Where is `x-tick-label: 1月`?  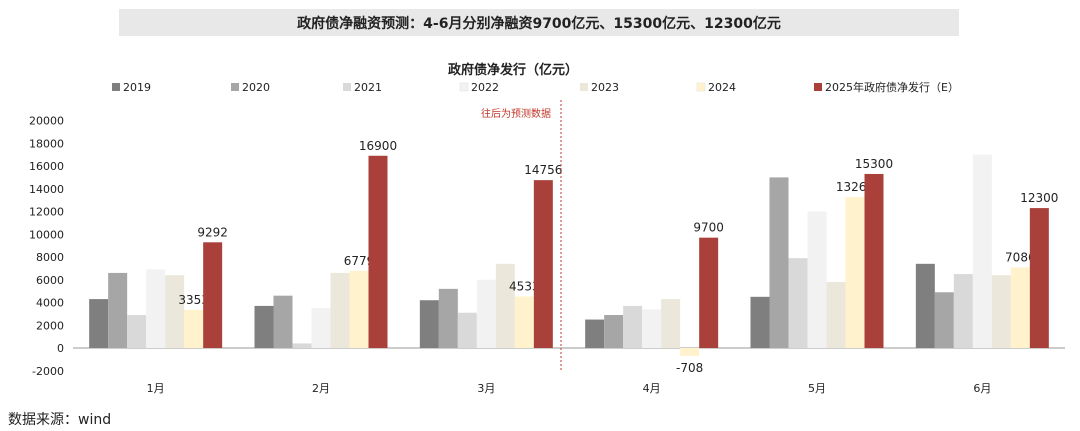
x-tick-label: 1月 is located at coordinates (156, 388).